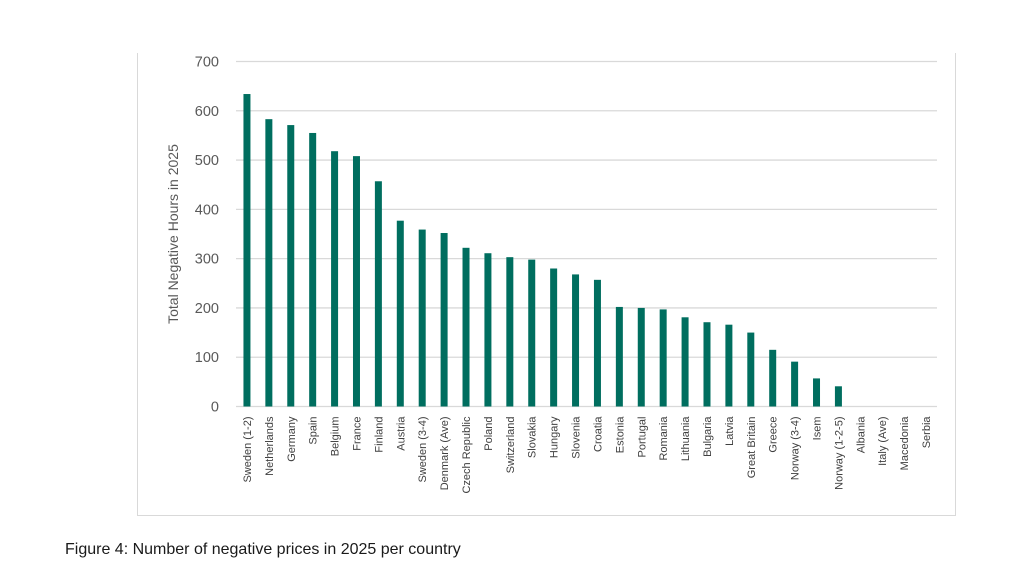 This screenshot has height=587, width=1024. Describe the element at coordinates (533, 437) in the screenshot. I see `x-tick-label: Slovakia` at that location.